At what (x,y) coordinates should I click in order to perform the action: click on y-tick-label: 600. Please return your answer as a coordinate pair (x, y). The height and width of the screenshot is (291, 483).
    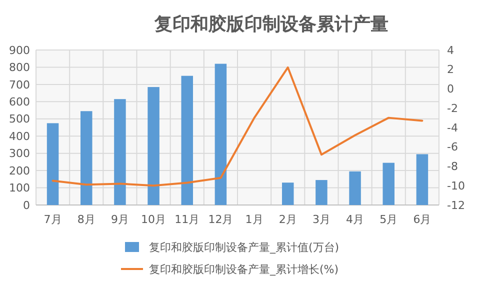
    Looking at the image, I should click on (19, 102).